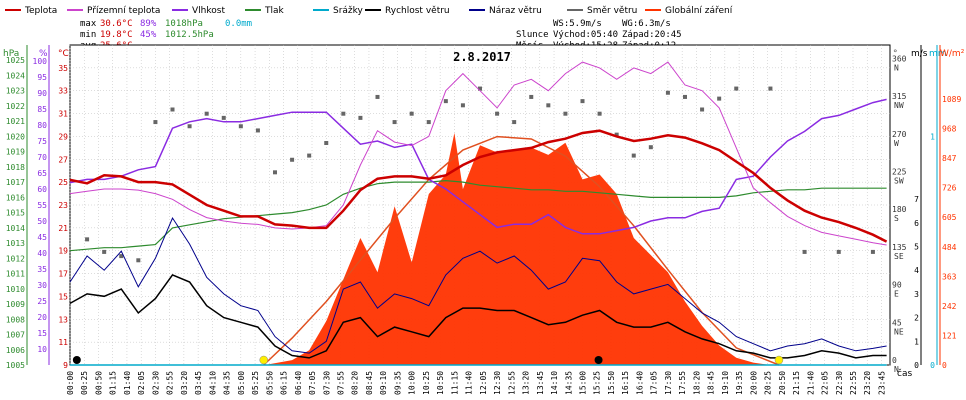  What do you see at coordinates (127, 383) in the screenshot?
I see `x-tick-label: 01:40` at bounding box center [127, 383].